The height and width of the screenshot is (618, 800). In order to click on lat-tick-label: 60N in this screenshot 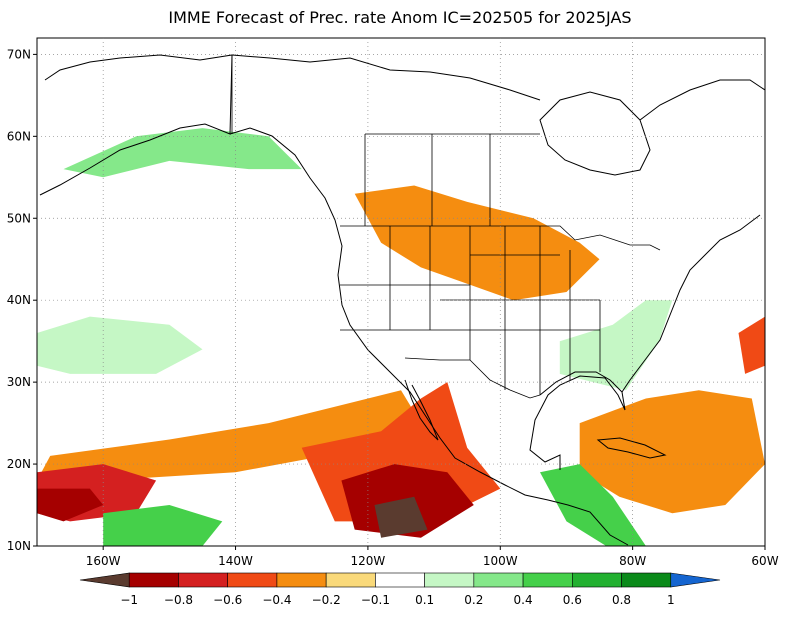, I will do `click(19, 136)`.